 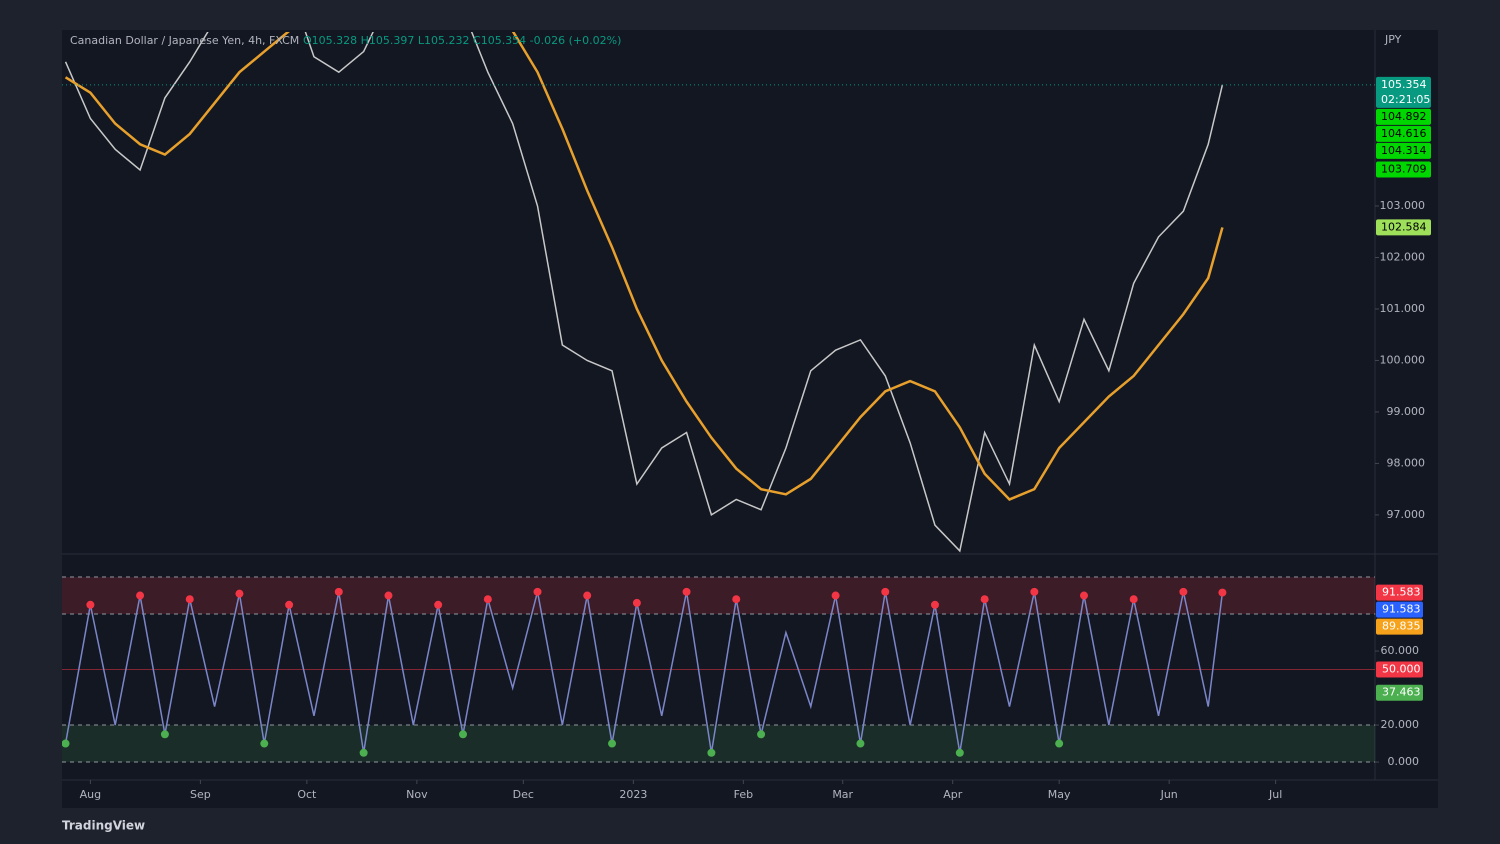 I want to click on y-tick-label: 102.000, so click(x=1403, y=256).